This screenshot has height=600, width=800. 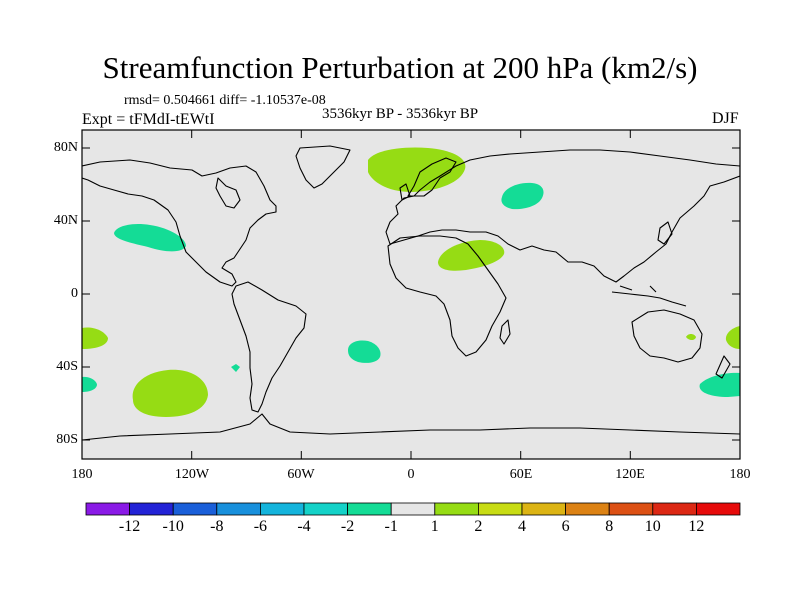 I want to click on anomaly-middle-east, so click(x=471, y=255).